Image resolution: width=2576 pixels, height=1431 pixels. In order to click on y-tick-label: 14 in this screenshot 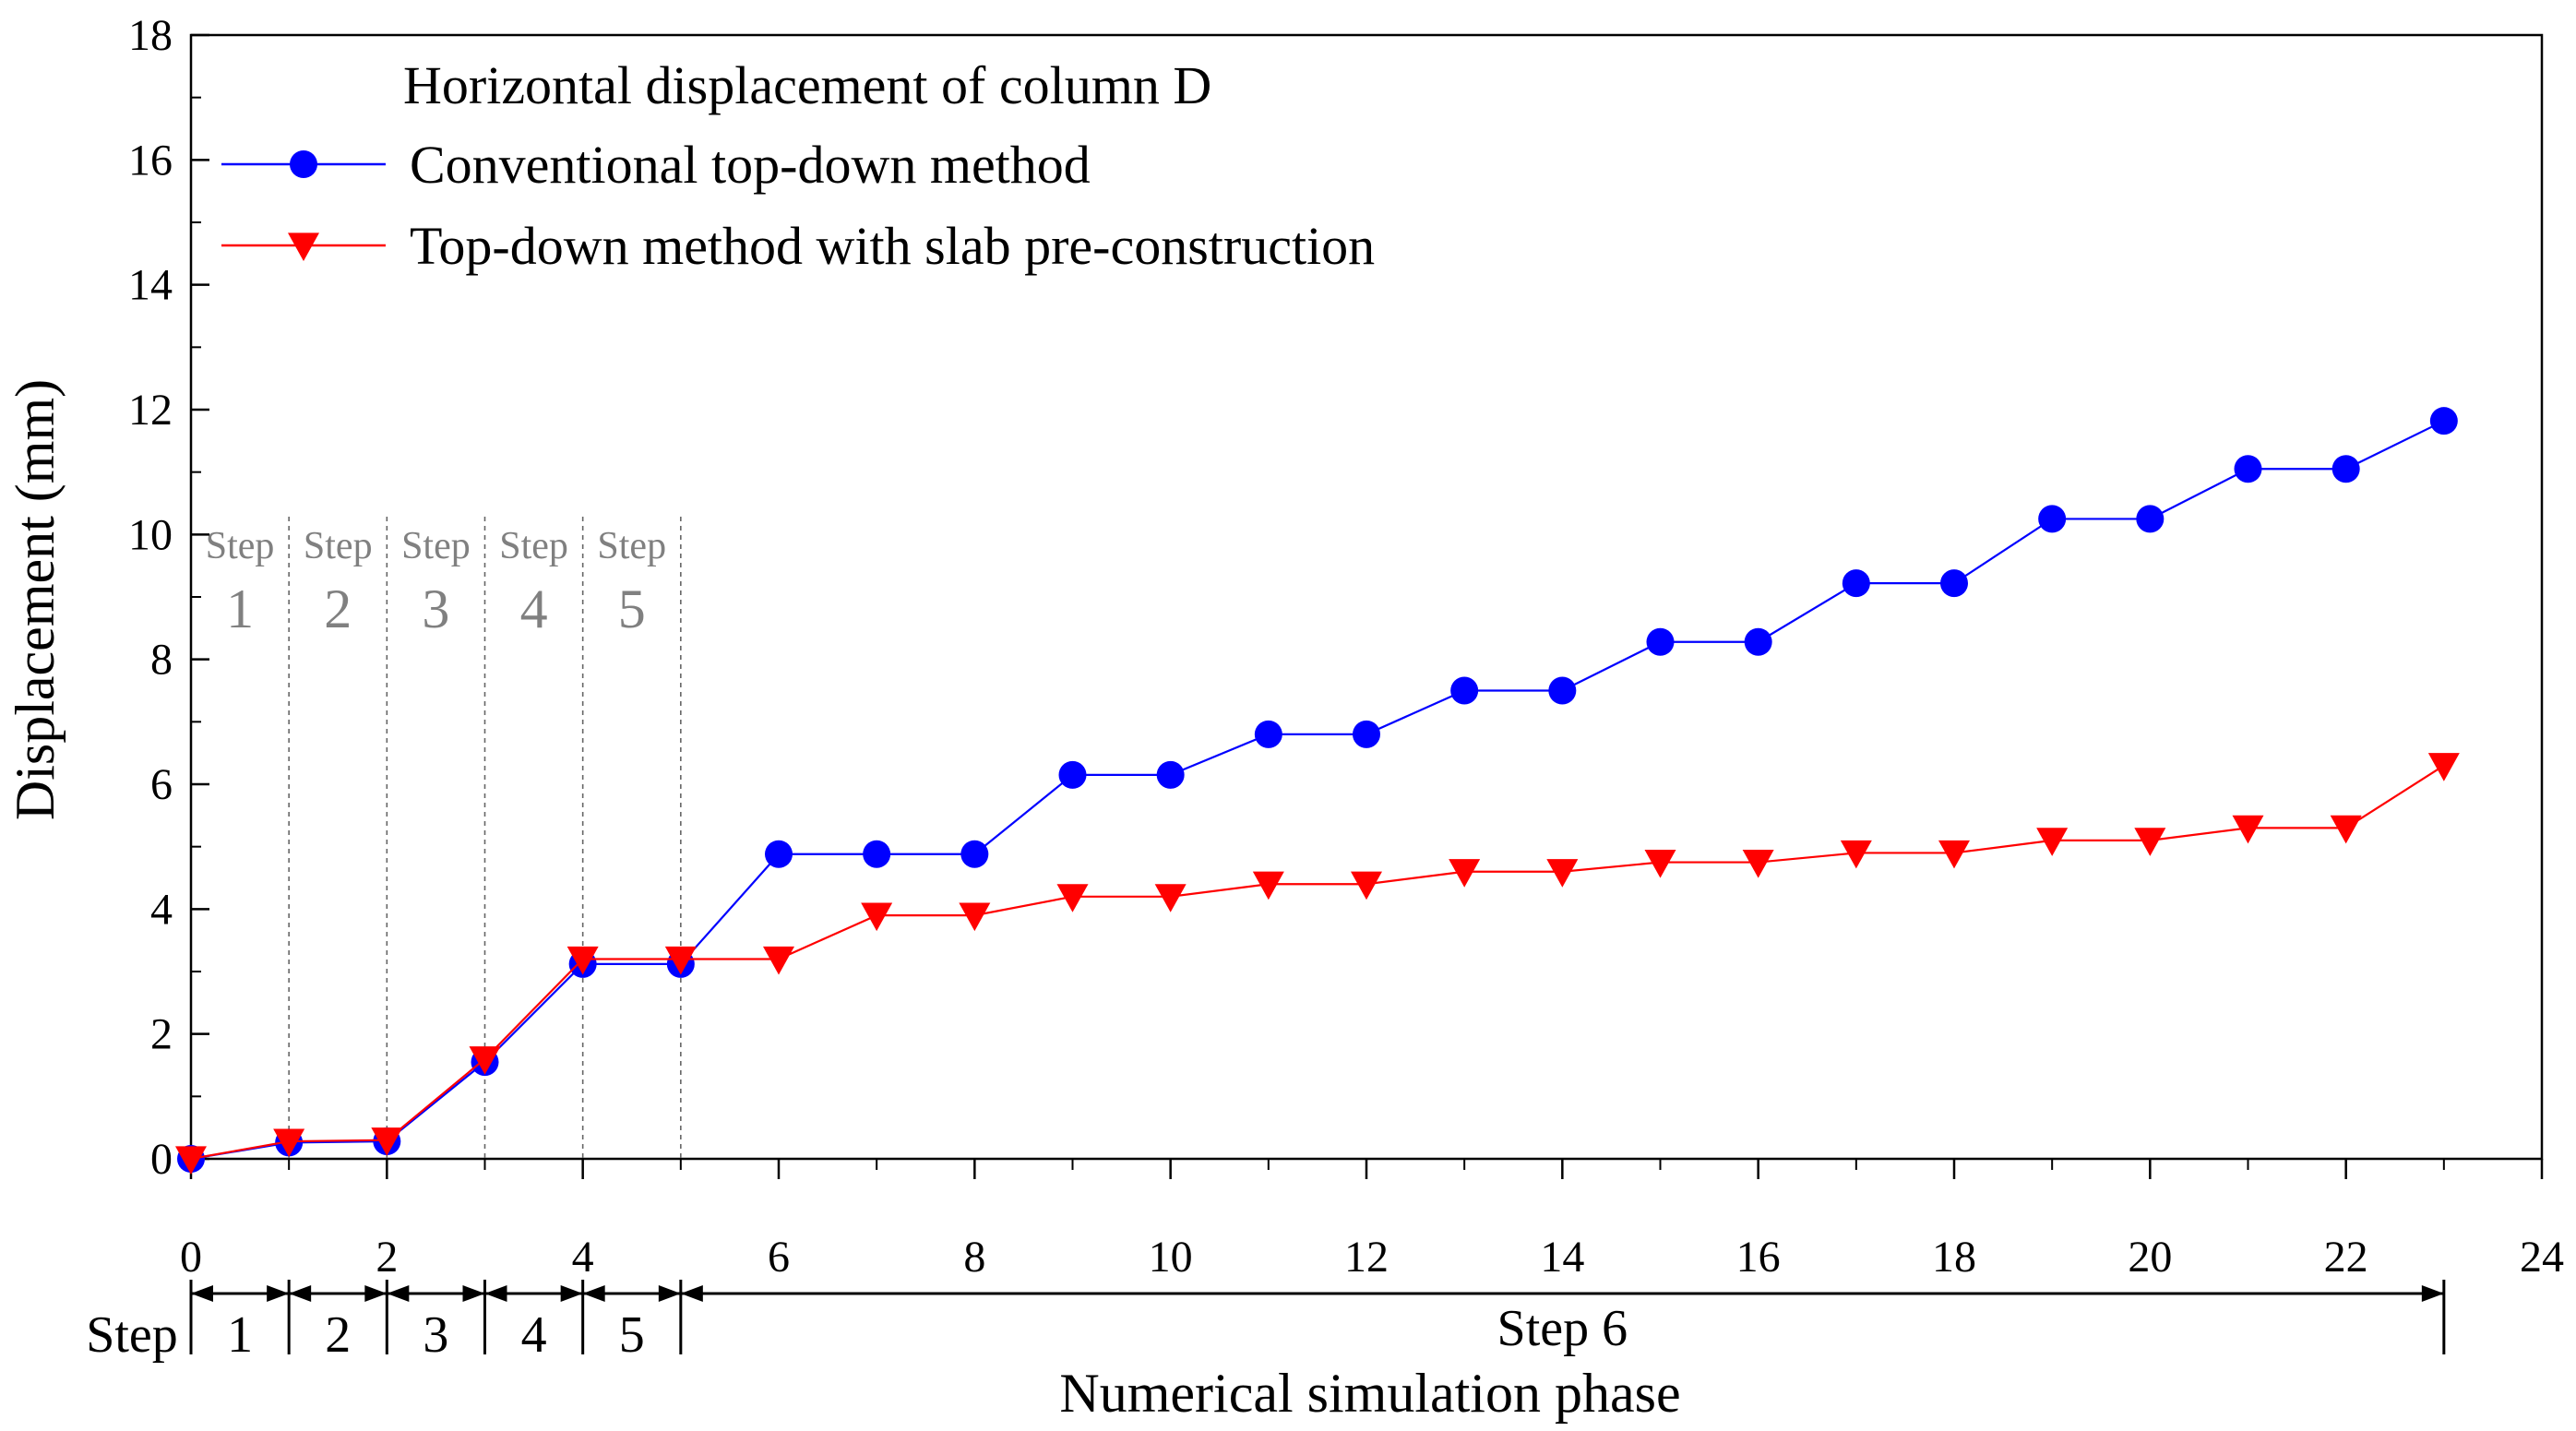, I will do `click(150, 285)`.